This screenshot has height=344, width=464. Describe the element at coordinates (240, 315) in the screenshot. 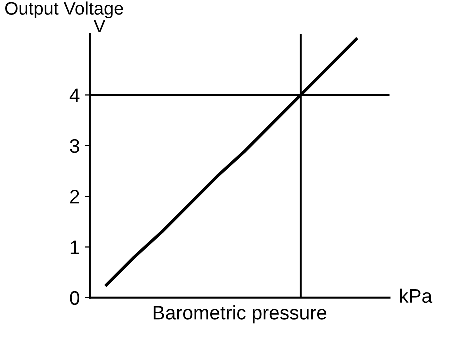

I see `x-axis-title: Barometric pressure` at that location.